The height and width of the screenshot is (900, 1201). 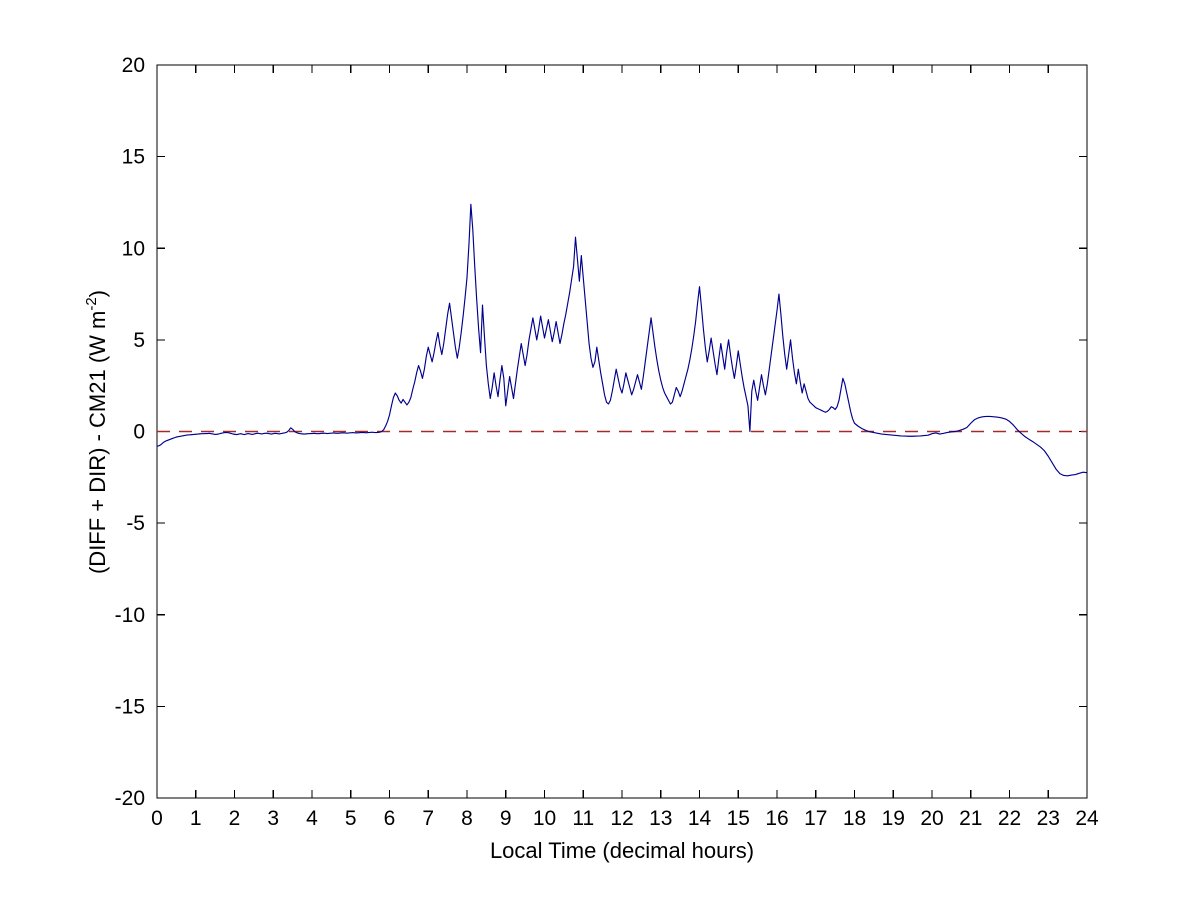 I want to click on x-tick-label: 7, so click(x=428, y=818).